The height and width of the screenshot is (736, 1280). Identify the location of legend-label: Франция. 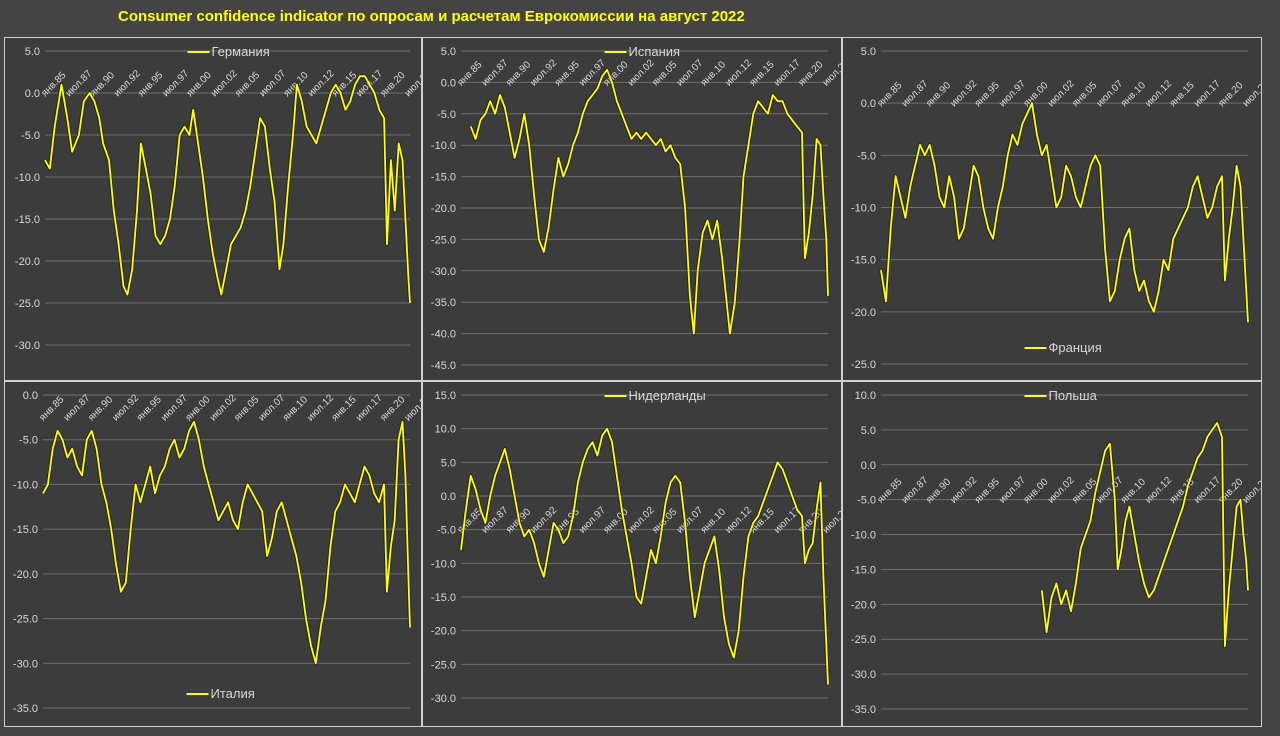
(1075, 347).